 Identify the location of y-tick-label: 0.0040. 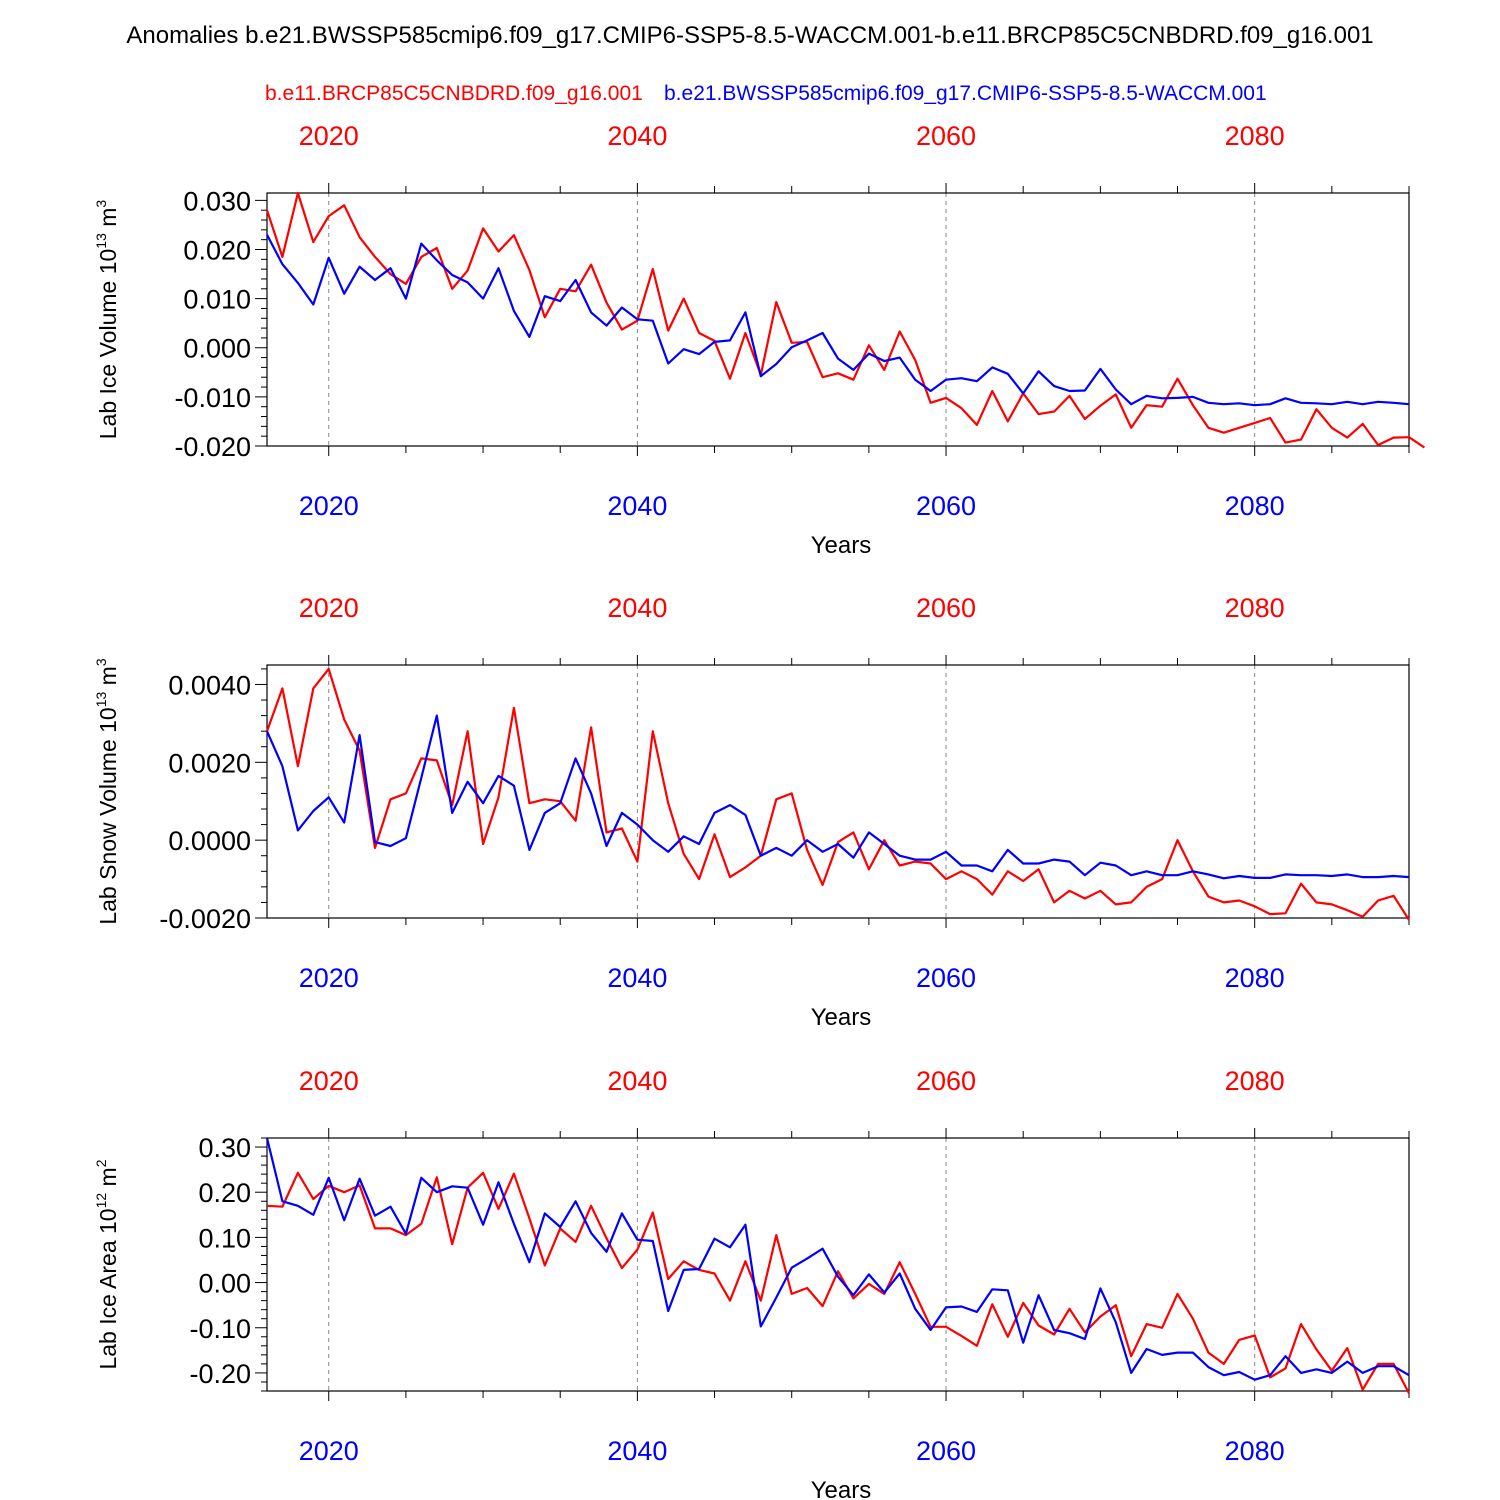
(209, 685).